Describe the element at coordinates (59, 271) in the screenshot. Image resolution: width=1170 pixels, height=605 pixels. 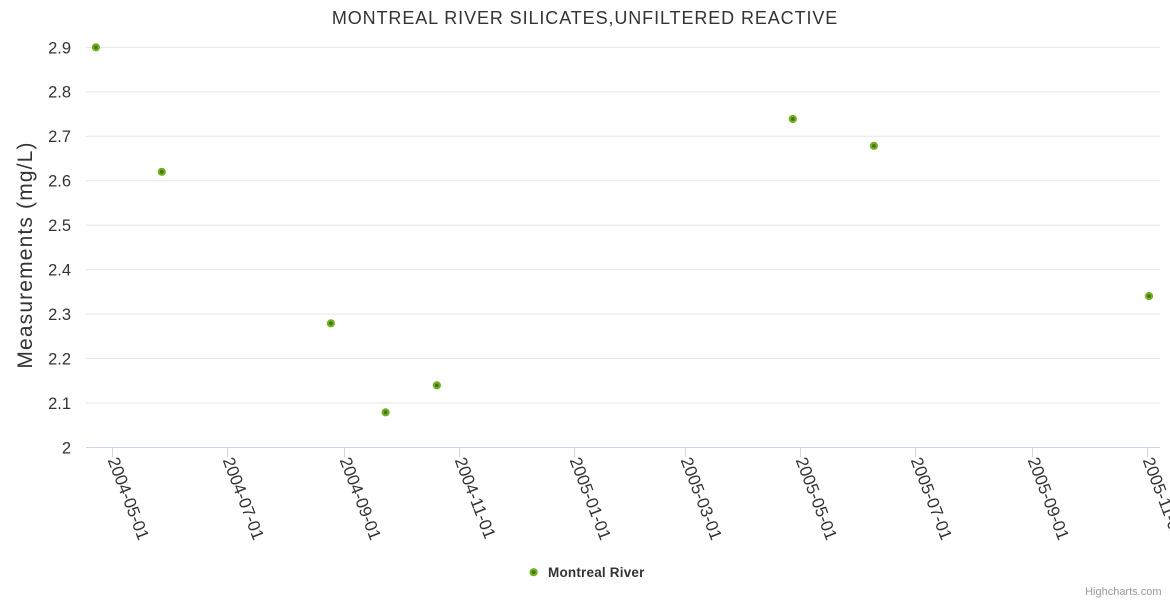
I see `svg-text: 2.4` at that location.